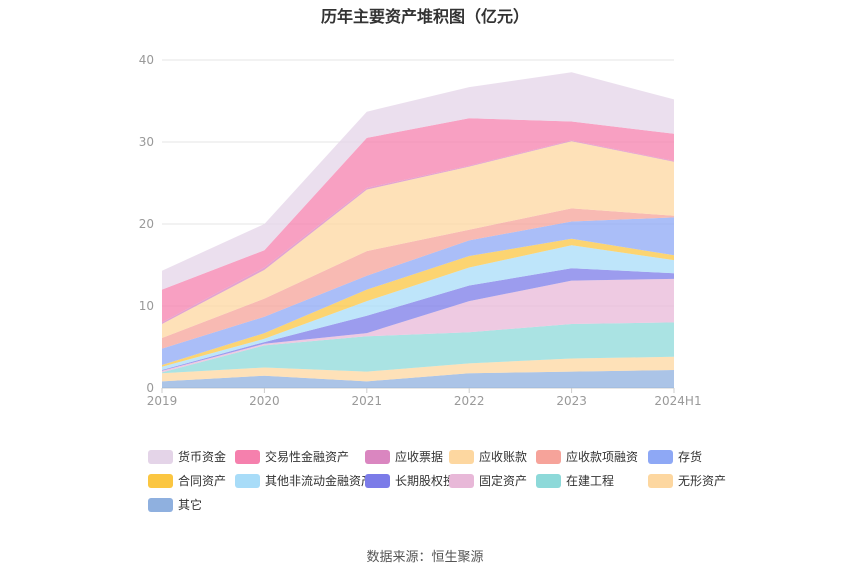 The height and width of the screenshot is (575, 850). I want to click on area-series-合同资产, so click(418, 302).